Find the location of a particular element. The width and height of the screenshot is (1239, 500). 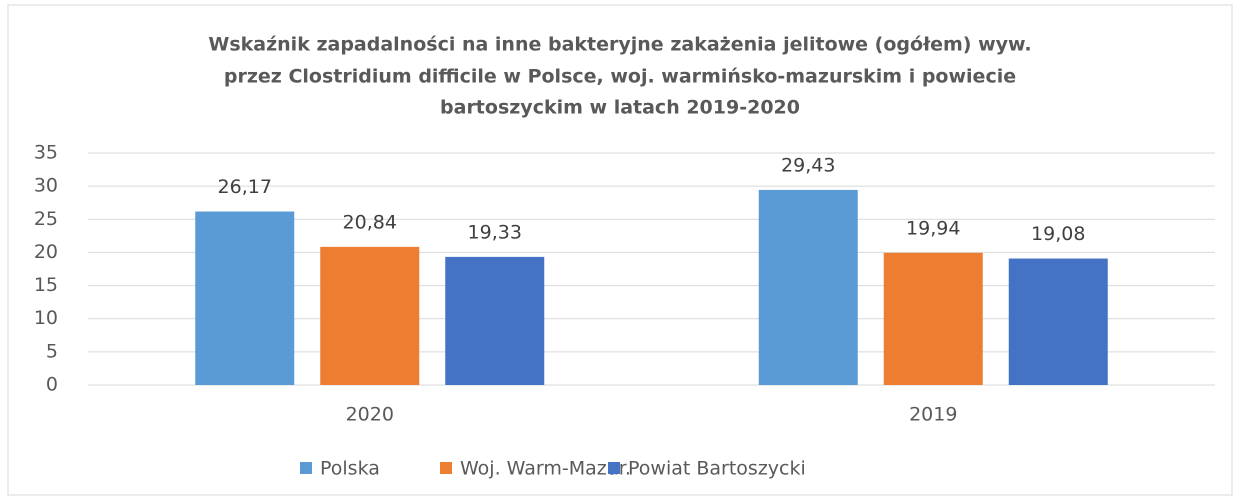

value-label: 19,08 is located at coordinates (1058, 234).